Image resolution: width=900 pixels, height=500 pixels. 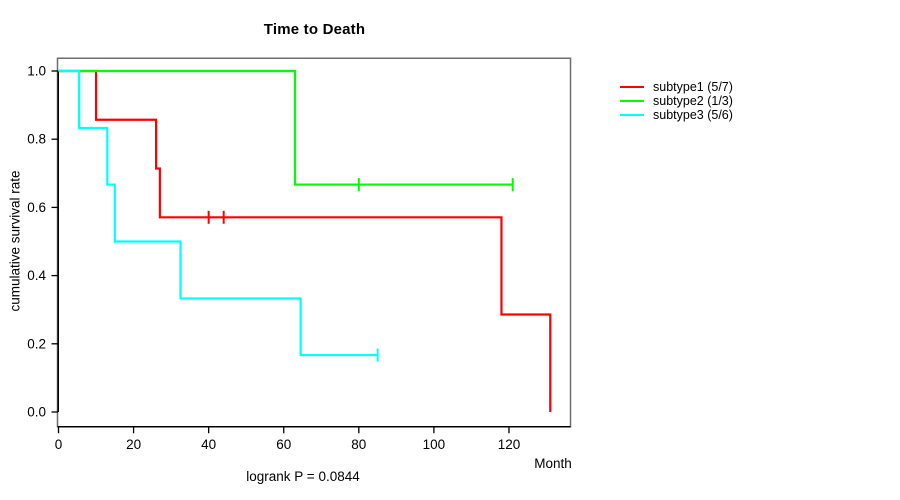 What do you see at coordinates (553, 463) in the screenshot?
I see `x-axis-title: Month` at bounding box center [553, 463].